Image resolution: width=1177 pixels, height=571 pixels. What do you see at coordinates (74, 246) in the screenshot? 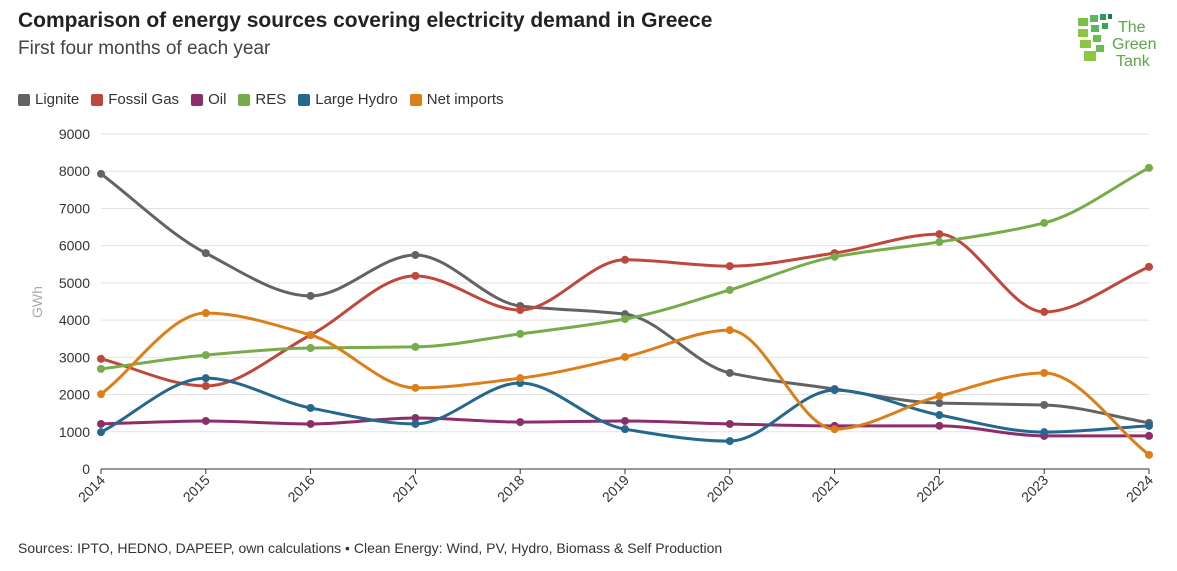
I see `y-tick-label: 6000` at bounding box center [74, 246].